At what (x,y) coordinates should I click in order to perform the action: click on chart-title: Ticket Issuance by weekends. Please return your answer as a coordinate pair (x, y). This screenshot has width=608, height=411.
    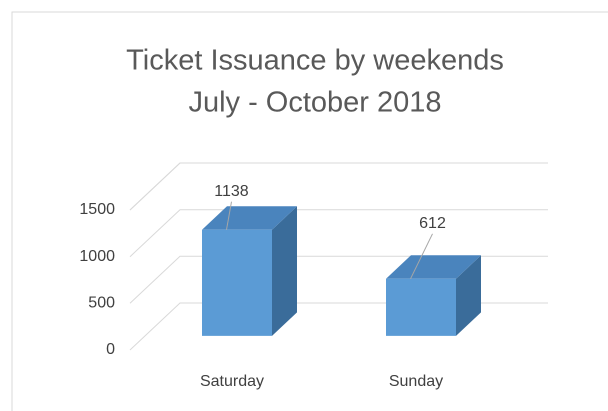
    Looking at the image, I should click on (315, 61).